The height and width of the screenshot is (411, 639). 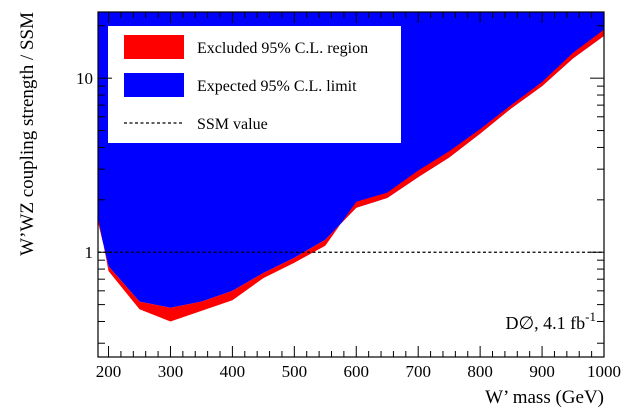 I want to click on x-axis-title: W’ mass (GeV), so click(x=544, y=397).